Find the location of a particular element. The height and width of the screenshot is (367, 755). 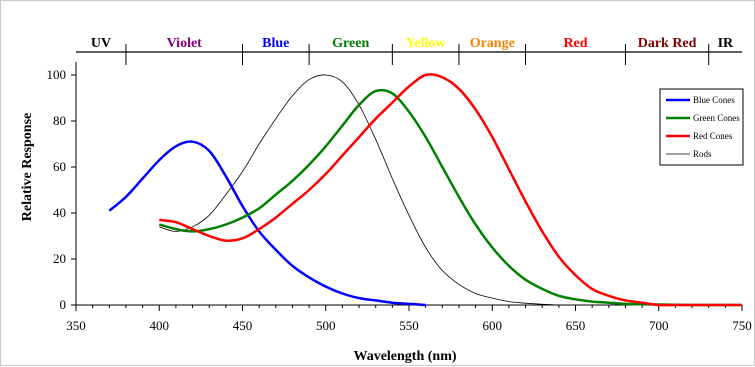

band-label: Orange is located at coordinates (492, 43).